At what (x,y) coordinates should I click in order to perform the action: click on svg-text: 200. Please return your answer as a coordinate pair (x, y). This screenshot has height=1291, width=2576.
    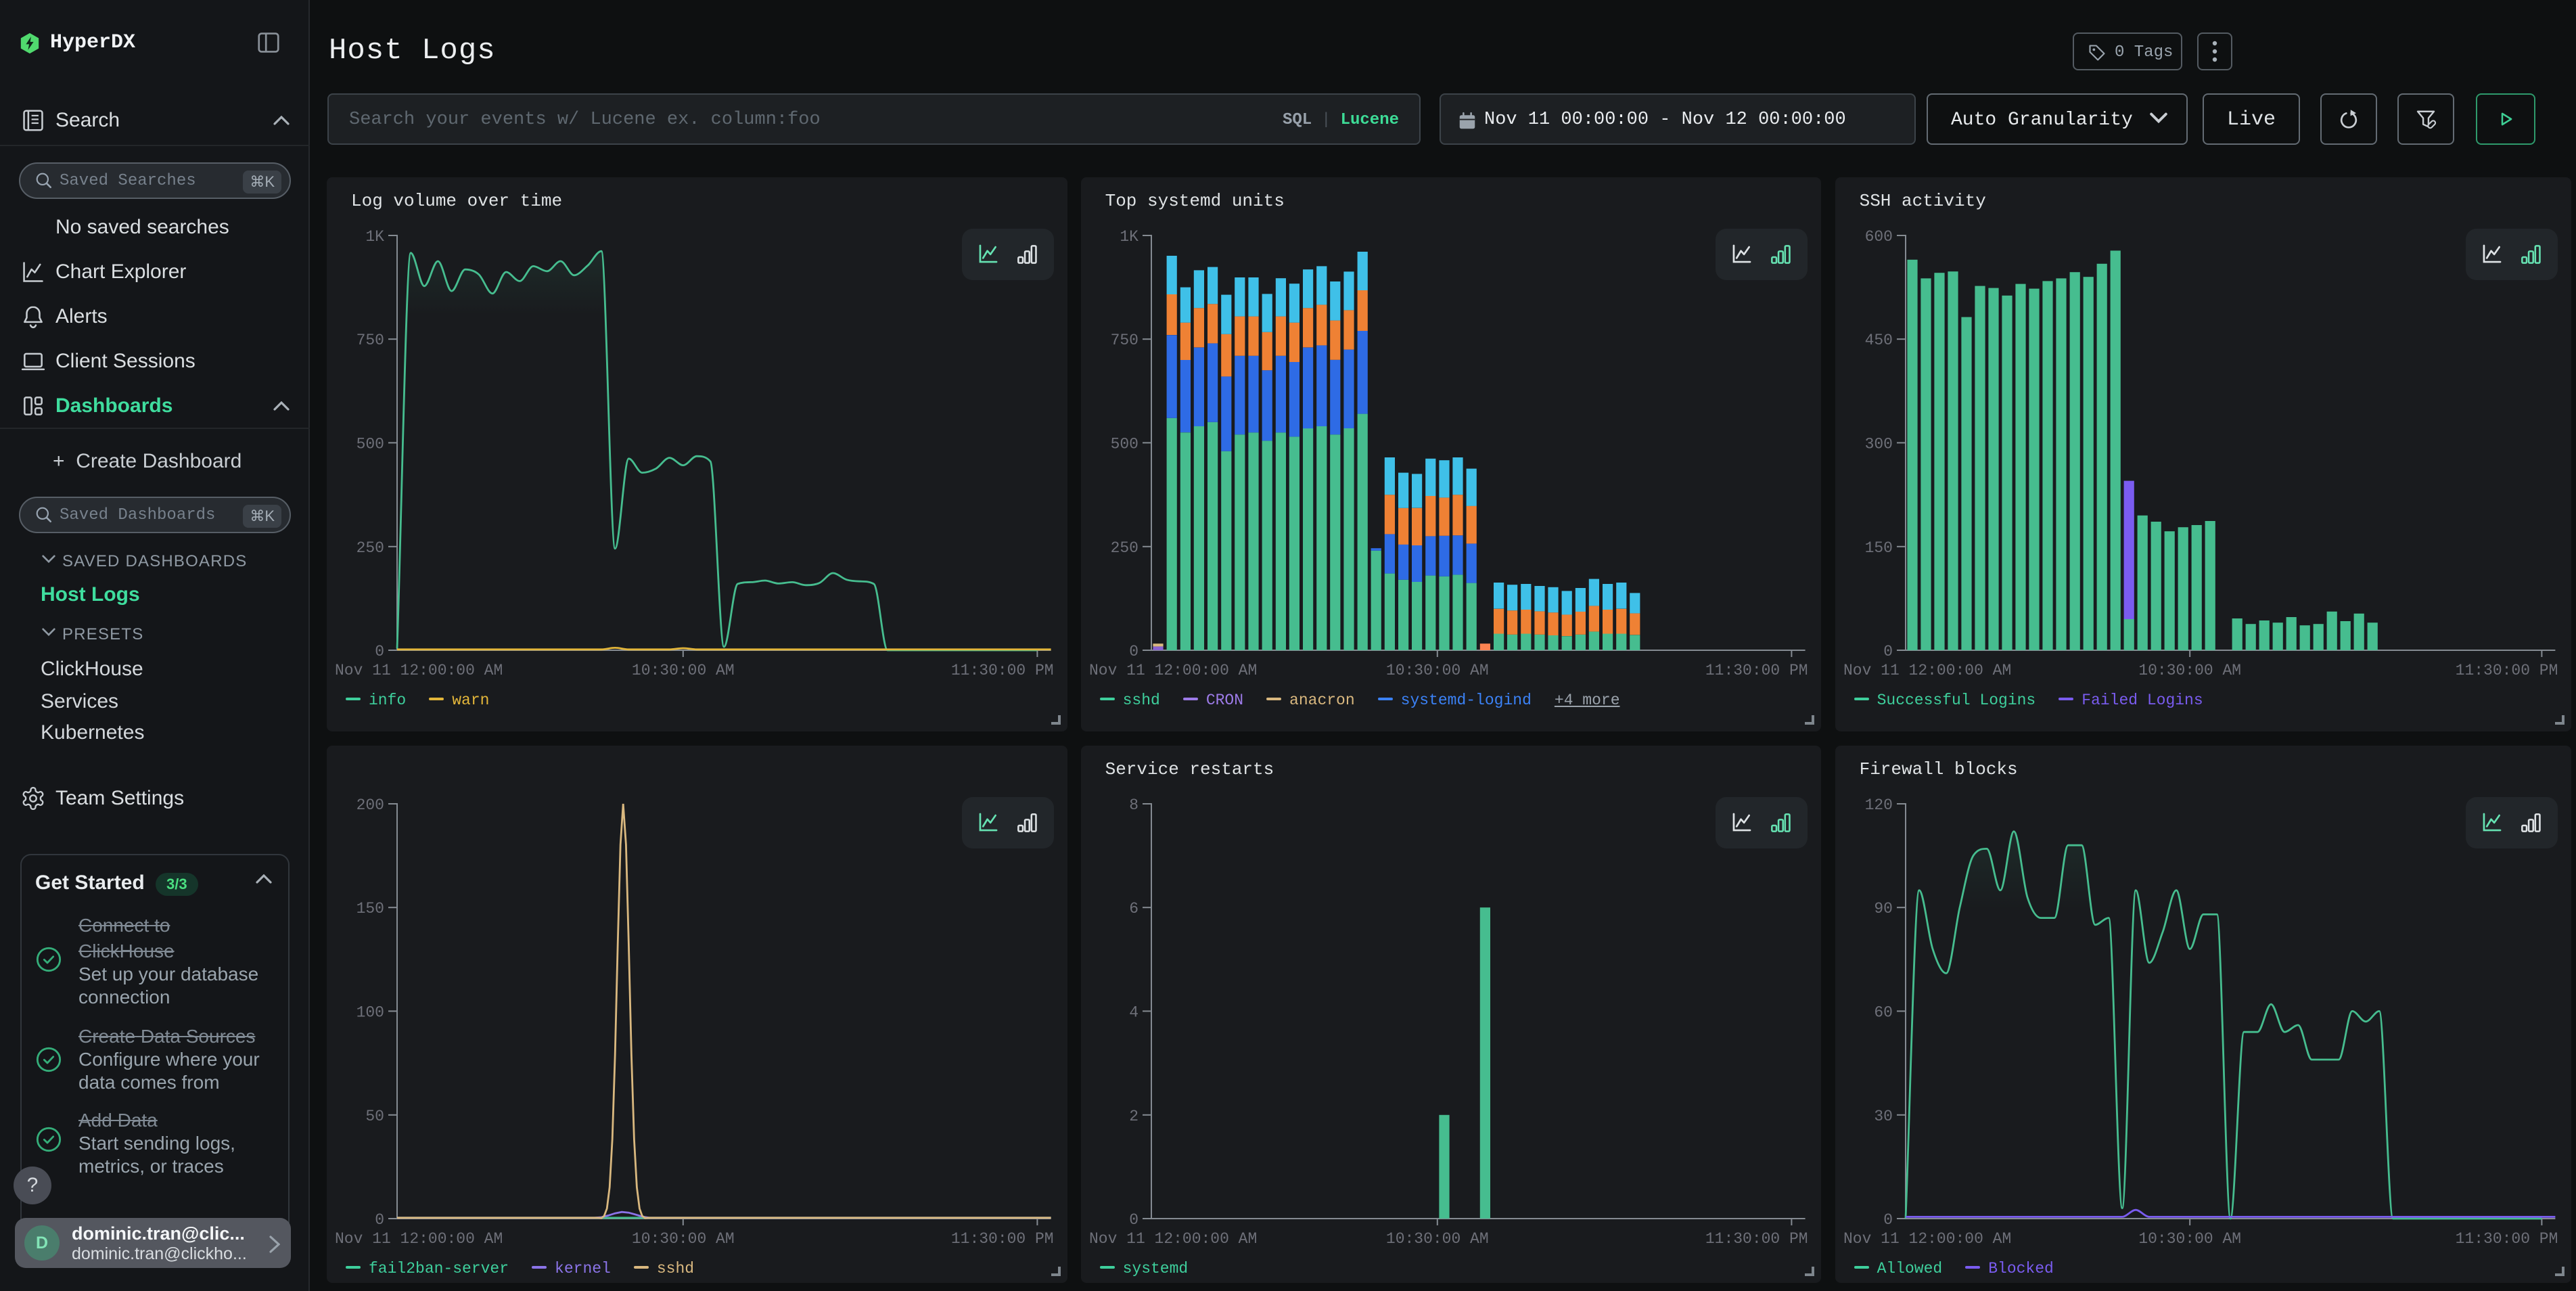
    Looking at the image, I should click on (370, 805).